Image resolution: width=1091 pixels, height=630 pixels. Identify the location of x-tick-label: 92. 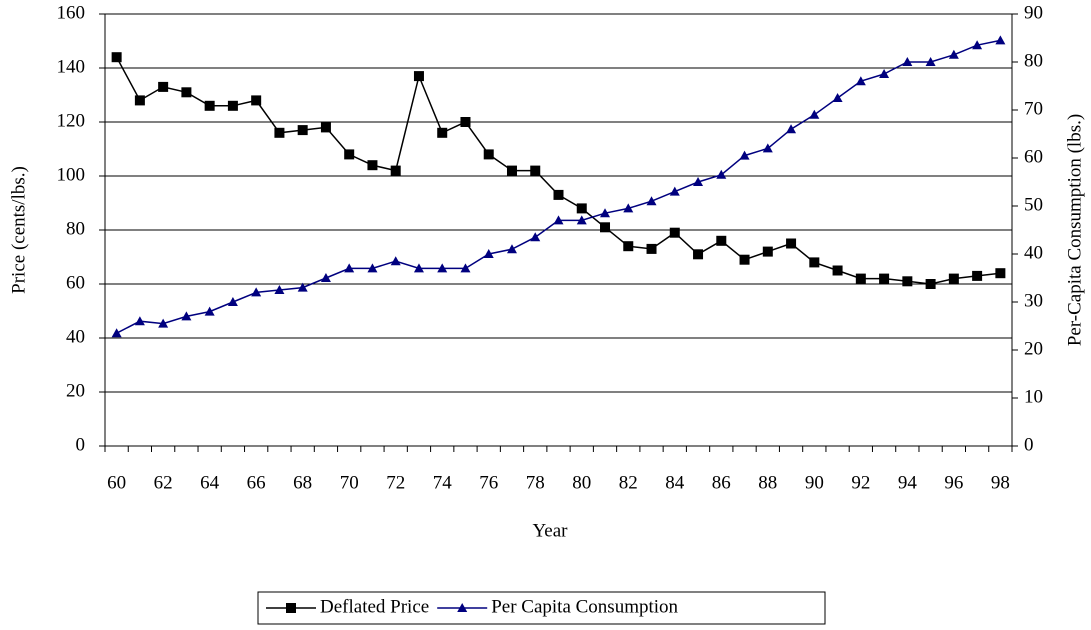
(860, 482).